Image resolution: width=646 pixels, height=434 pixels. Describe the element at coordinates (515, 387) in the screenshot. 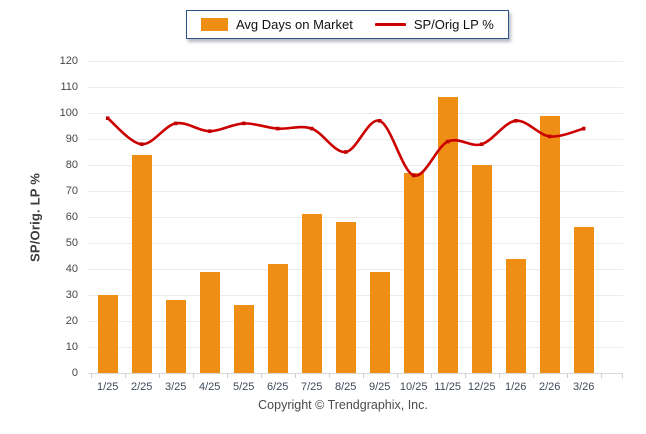

I see `x-tick-label: 1/26` at that location.